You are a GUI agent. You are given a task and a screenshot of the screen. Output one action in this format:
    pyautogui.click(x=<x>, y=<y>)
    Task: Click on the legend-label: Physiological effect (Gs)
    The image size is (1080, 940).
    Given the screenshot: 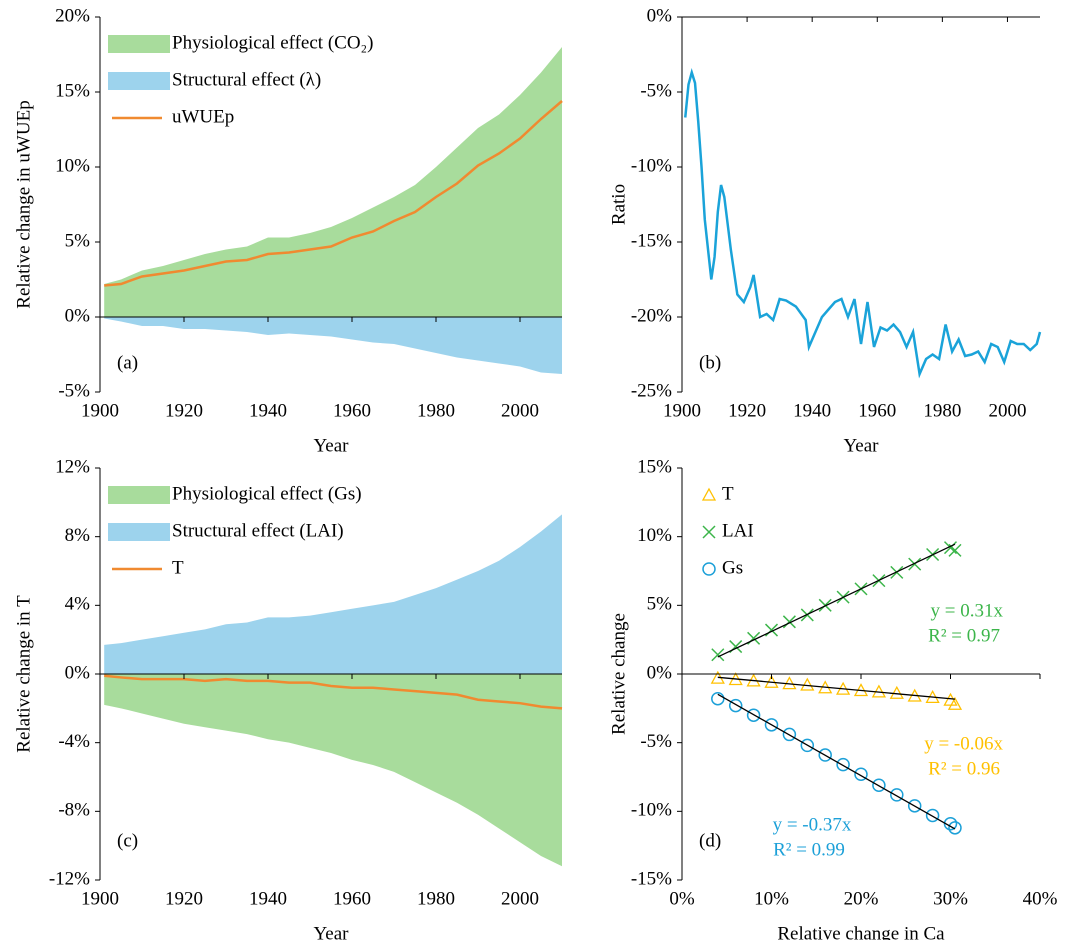 What is the action you would take?
    pyautogui.click(x=267, y=493)
    